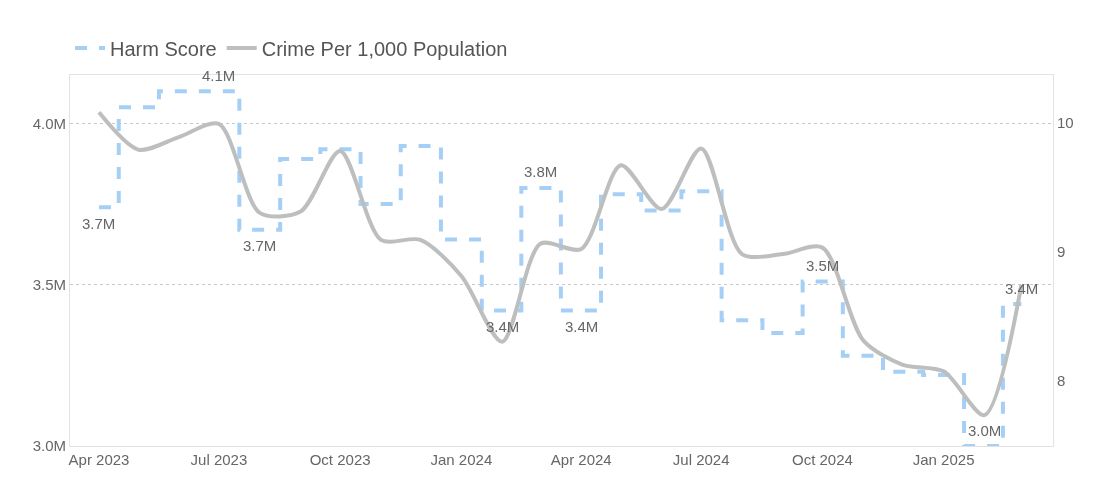  I want to click on legend-label: Crime Per 1,000 Population, so click(384, 48).